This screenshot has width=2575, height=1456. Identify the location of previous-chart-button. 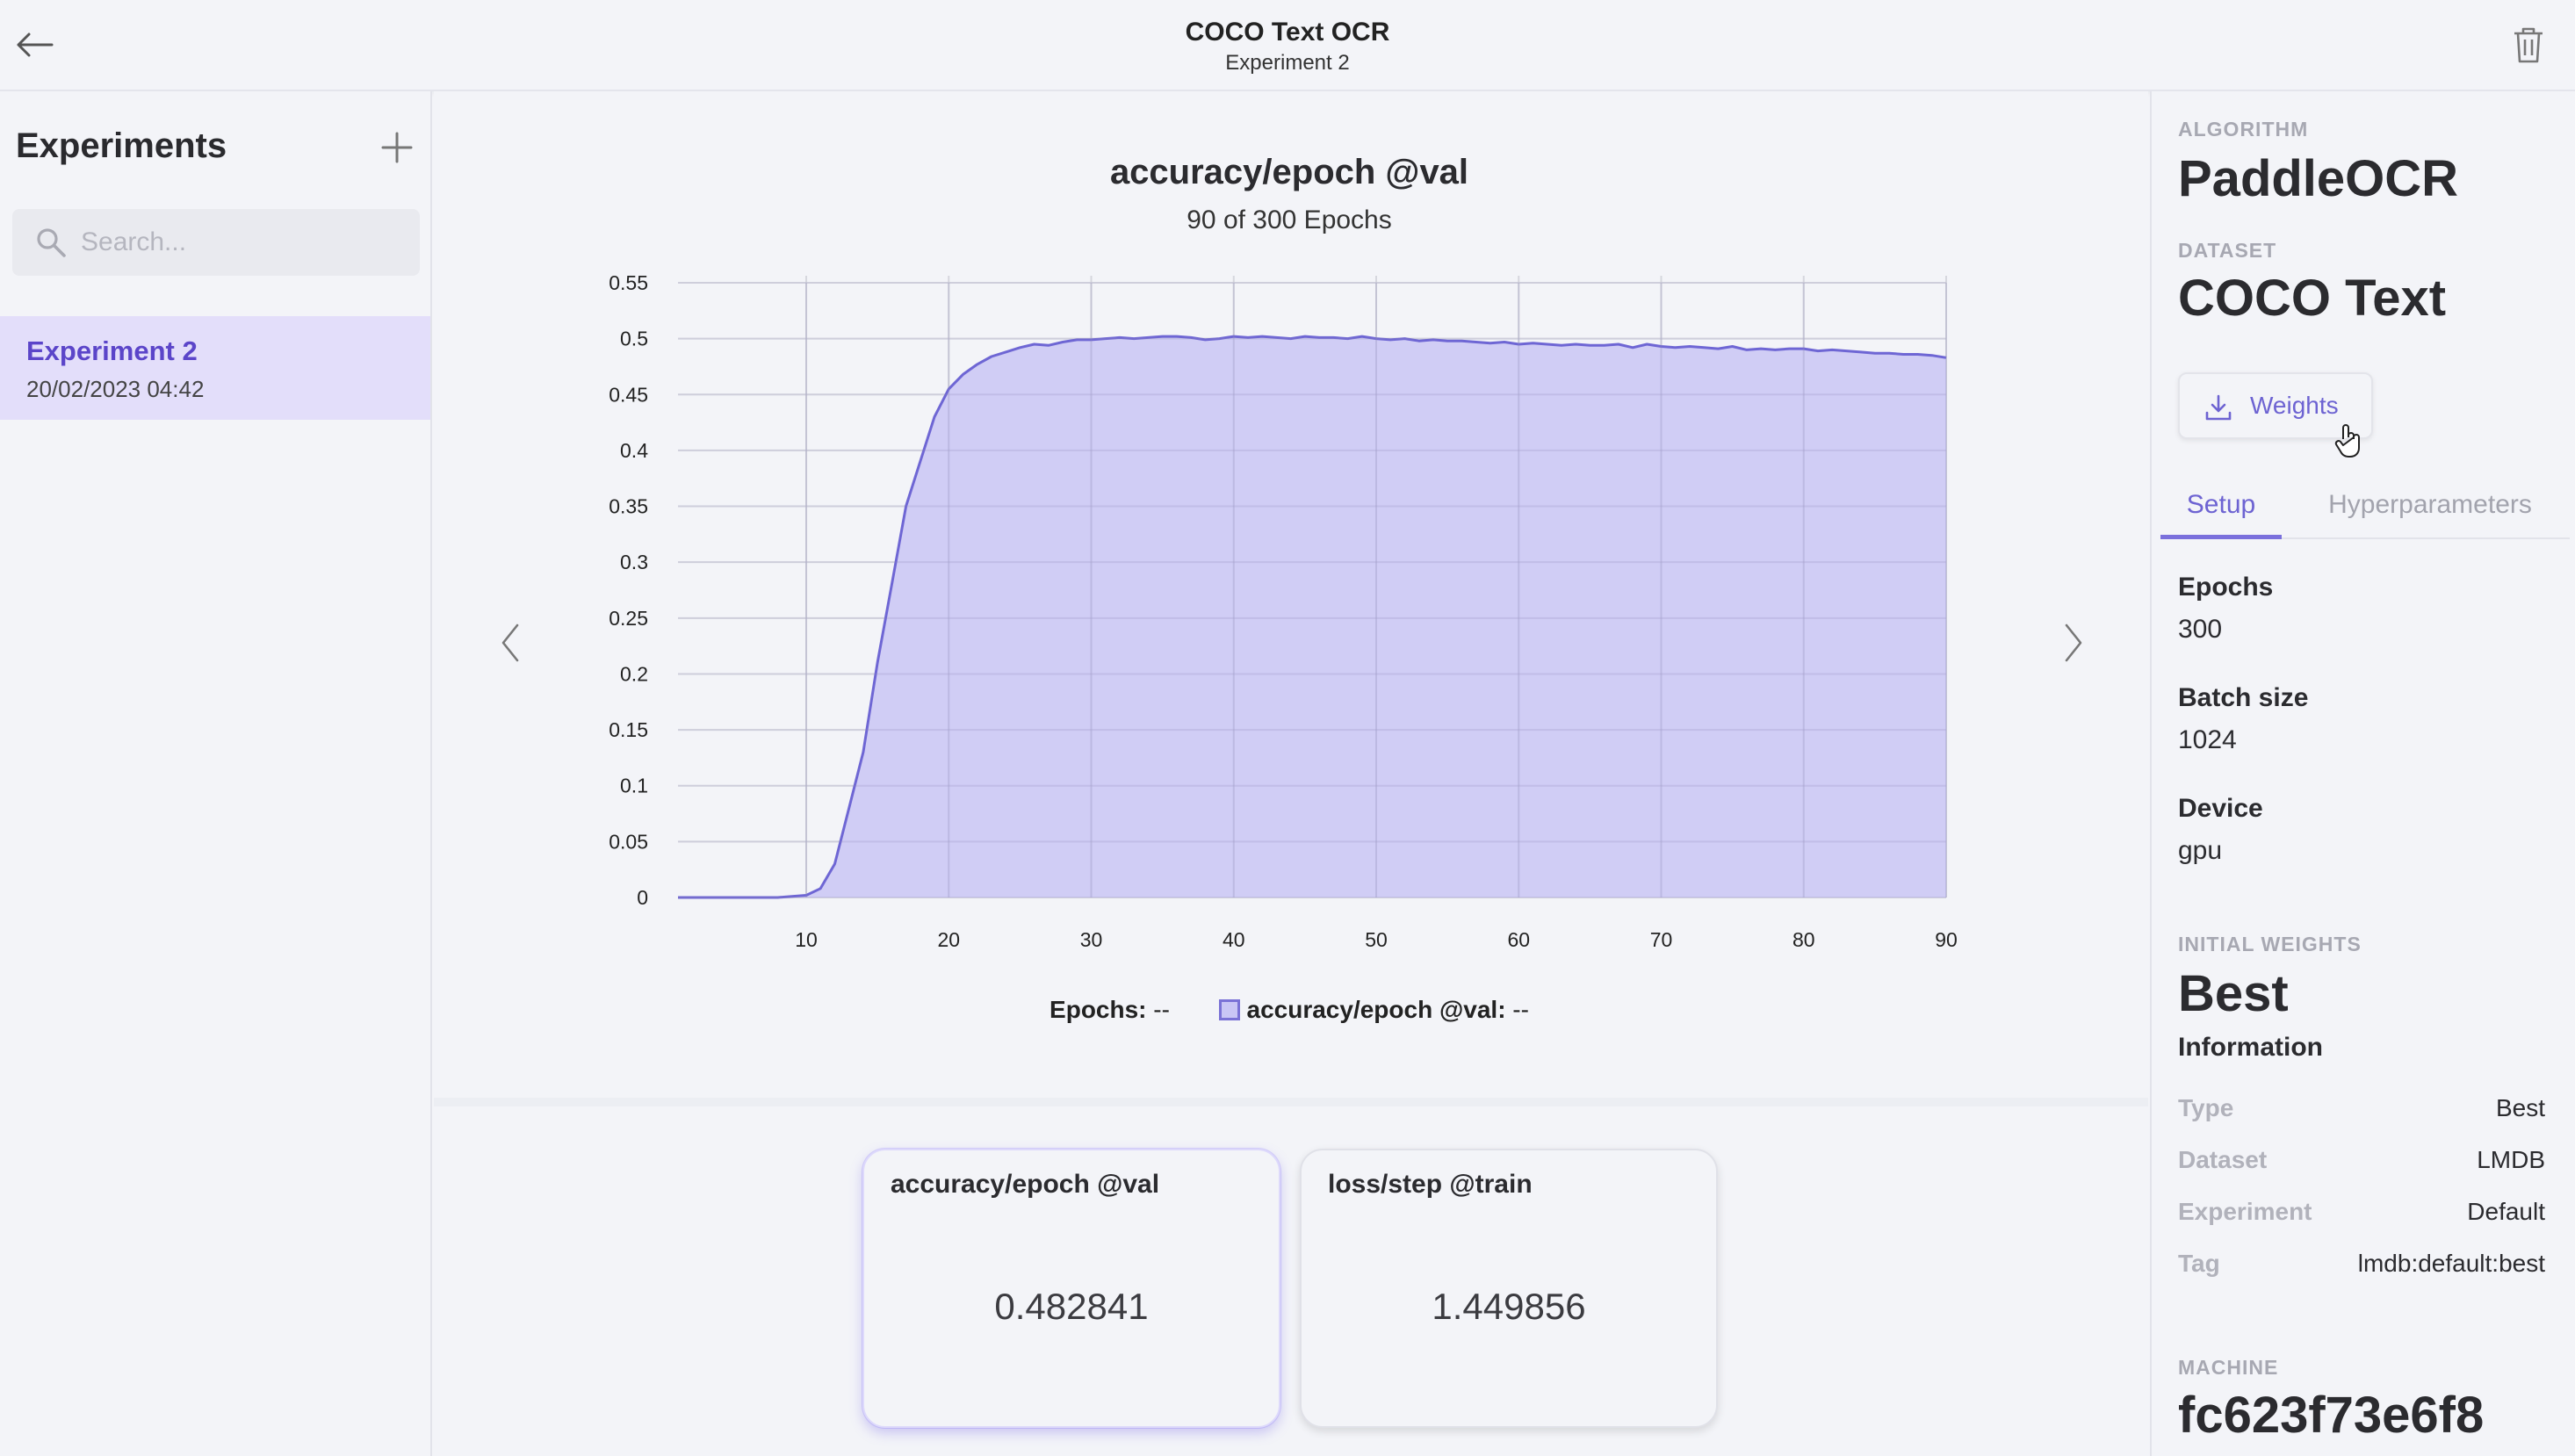
(510, 643).